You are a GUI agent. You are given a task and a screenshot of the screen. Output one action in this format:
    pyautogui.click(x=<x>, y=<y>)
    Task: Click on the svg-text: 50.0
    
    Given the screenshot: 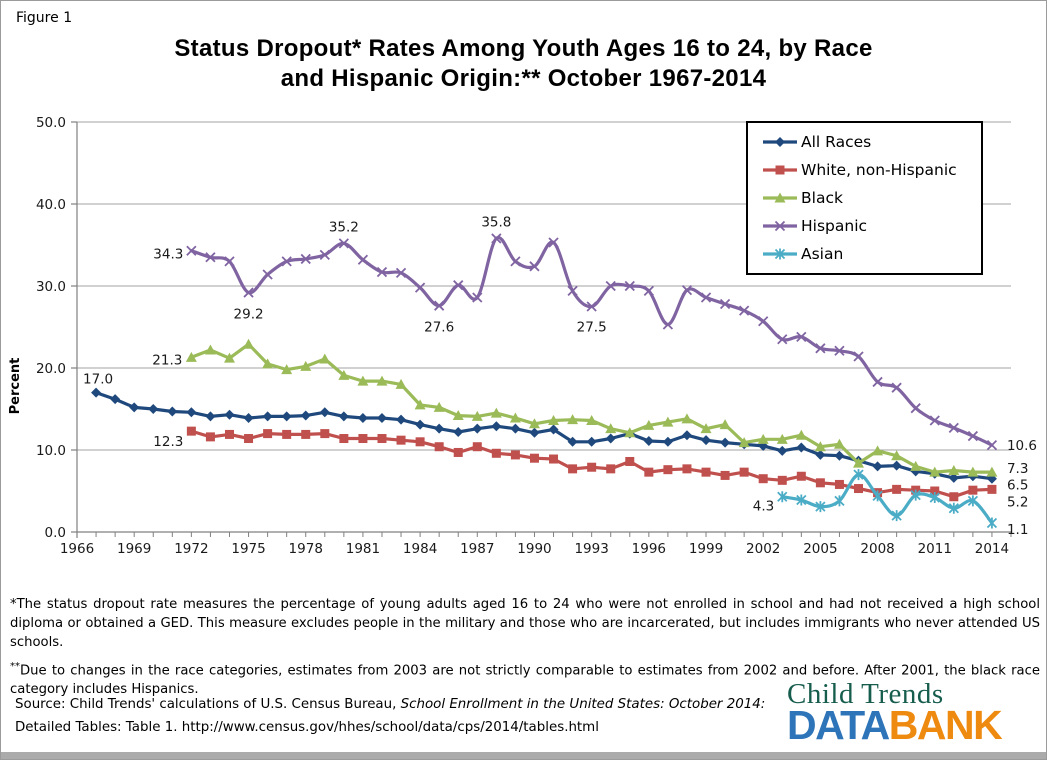 What is the action you would take?
    pyautogui.click(x=51, y=123)
    